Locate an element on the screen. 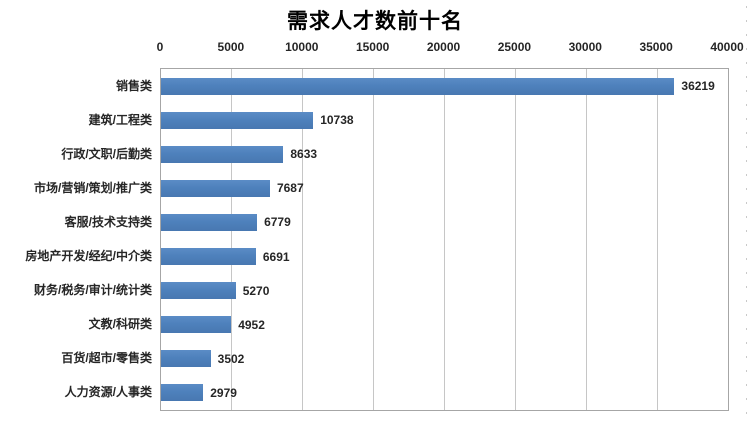 The width and height of the screenshot is (750, 425). bar-row: 4952 is located at coordinates (444, 325).